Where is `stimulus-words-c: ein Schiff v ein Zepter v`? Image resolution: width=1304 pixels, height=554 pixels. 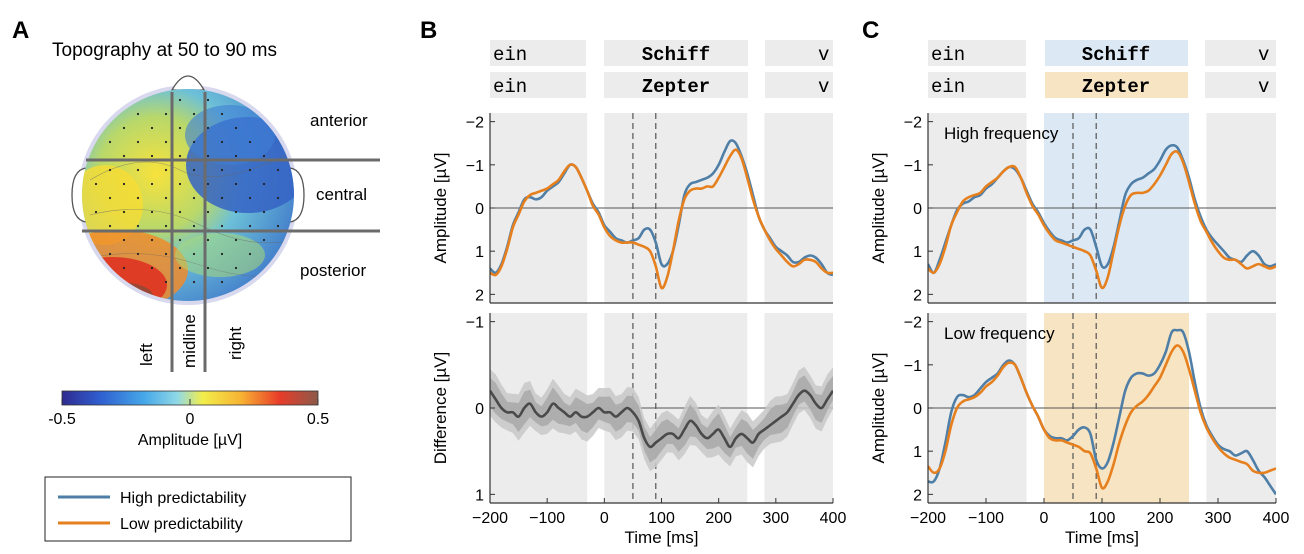
stimulus-words-c: ein Schiff v ein Zepter v is located at coordinates (1102, 69).